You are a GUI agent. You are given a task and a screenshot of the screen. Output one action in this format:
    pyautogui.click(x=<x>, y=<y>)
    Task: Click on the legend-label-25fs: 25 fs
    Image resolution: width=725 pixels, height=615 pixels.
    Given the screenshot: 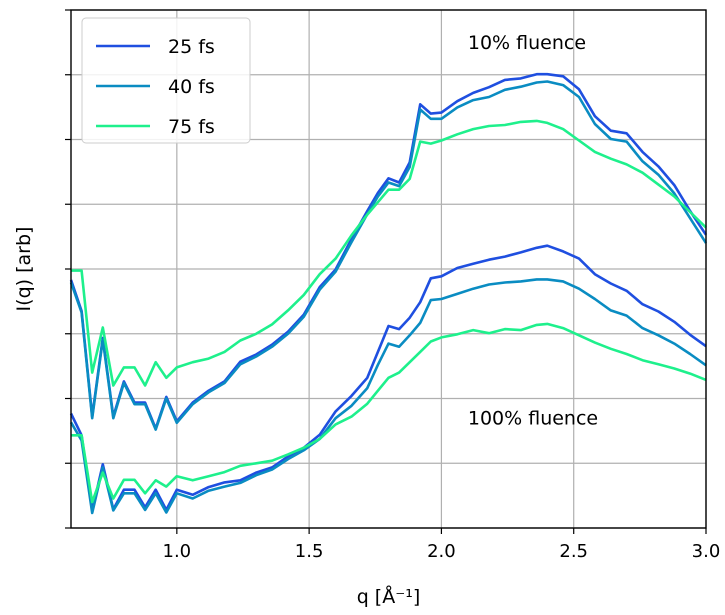 What is the action you would take?
    pyautogui.click(x=191, y=47)
    